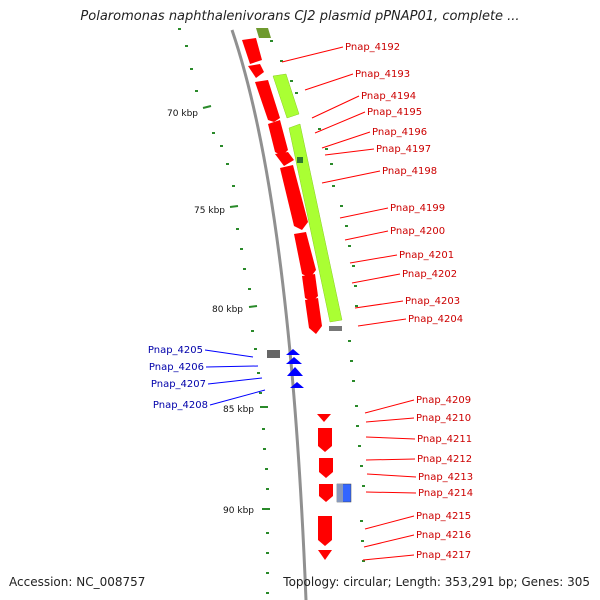 This screenshot has height=600, width=600. What do you see at coordinates (444, 459) in the screenshot?
I see `gene-label-pnap-4212: Pnap_4212` at bounding box center [444, 459].